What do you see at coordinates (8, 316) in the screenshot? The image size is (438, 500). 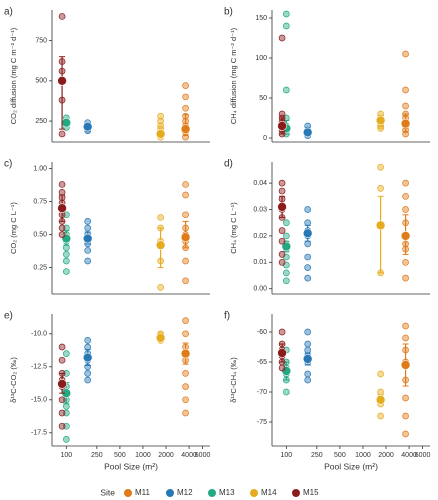 I see `panel-label: e)` at bounding box center [8, 316].